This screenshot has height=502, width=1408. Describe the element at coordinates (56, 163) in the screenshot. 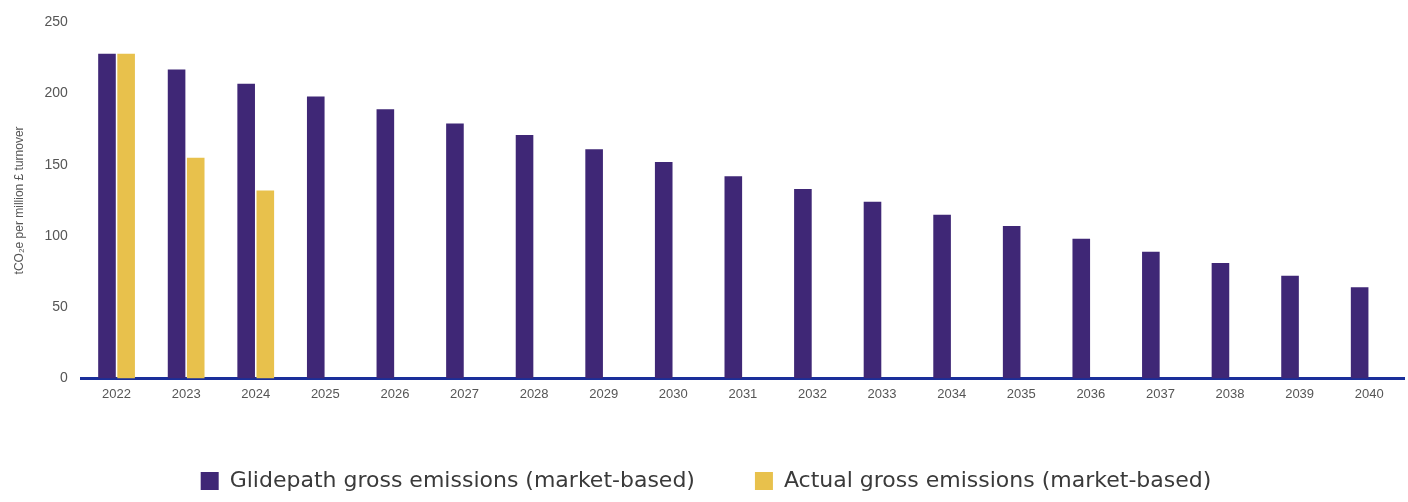

I see `y-tick-label: 150` at that location.